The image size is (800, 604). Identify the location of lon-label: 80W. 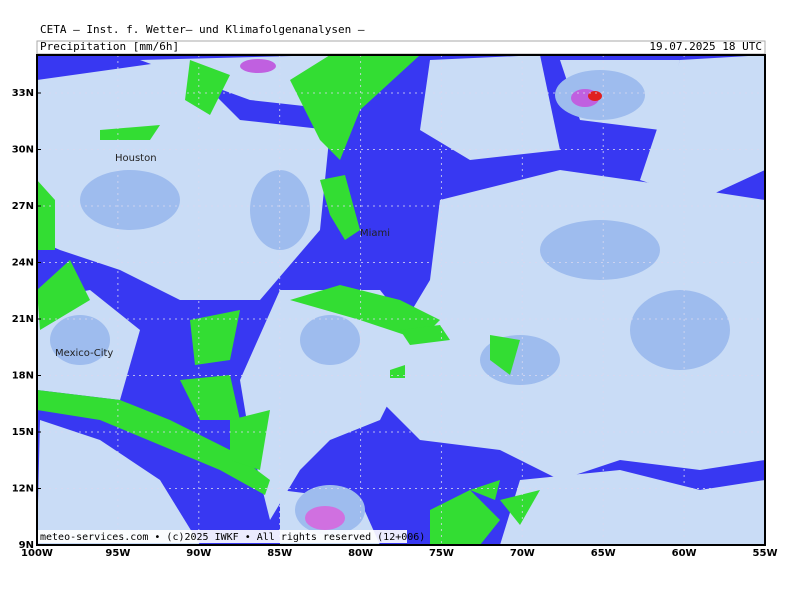
(360, 553).